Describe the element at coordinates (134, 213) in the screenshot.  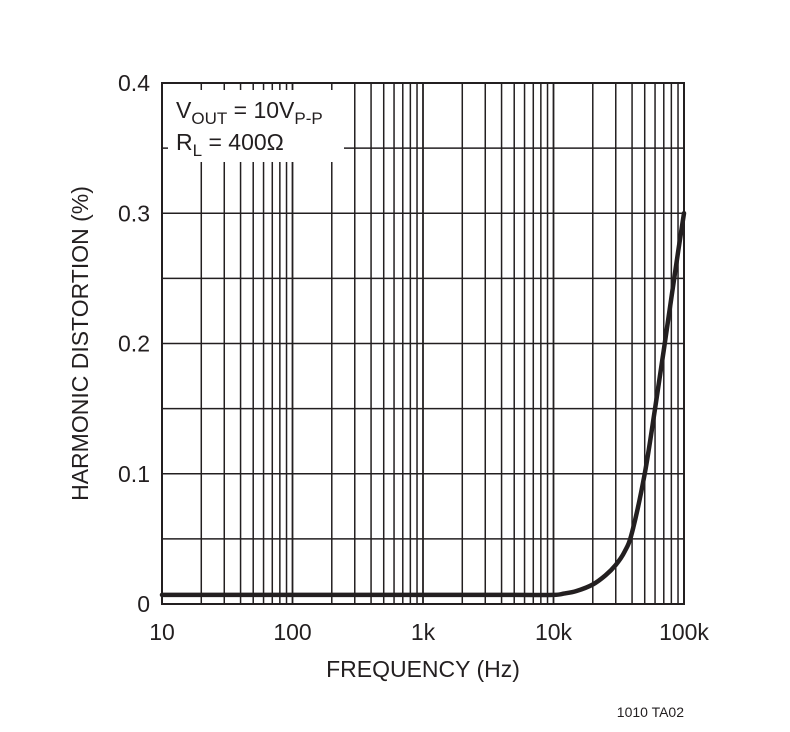
I see `y-tick-label: 0.3` at that location.